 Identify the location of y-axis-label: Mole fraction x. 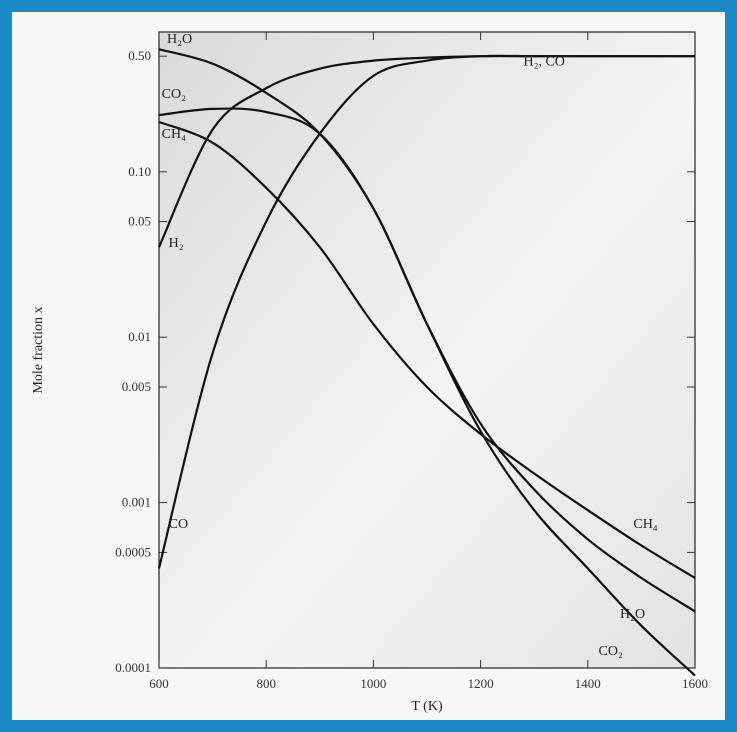
(38, 349).